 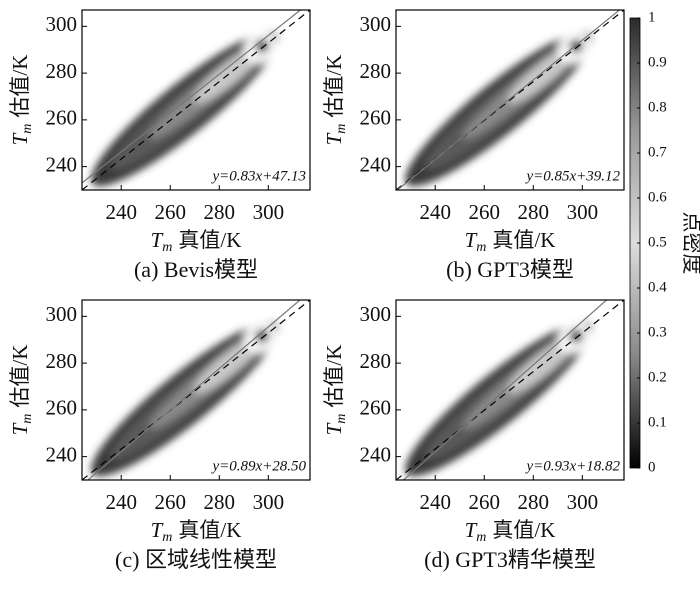 What do you see at coordinates (657, 242) in the screenshot?
I see `colorbar-tick-label: 0.5` at bounding box center [657, 242].